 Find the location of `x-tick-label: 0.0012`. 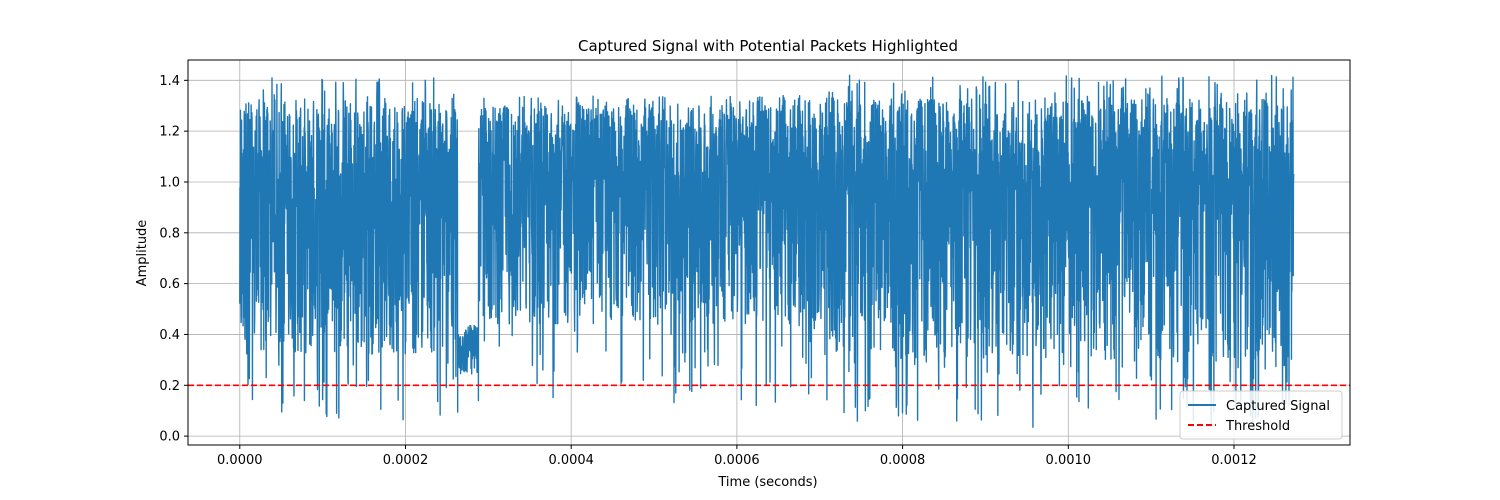

x-tick-label: 0.0012 is located at coordinates (1234, 460).